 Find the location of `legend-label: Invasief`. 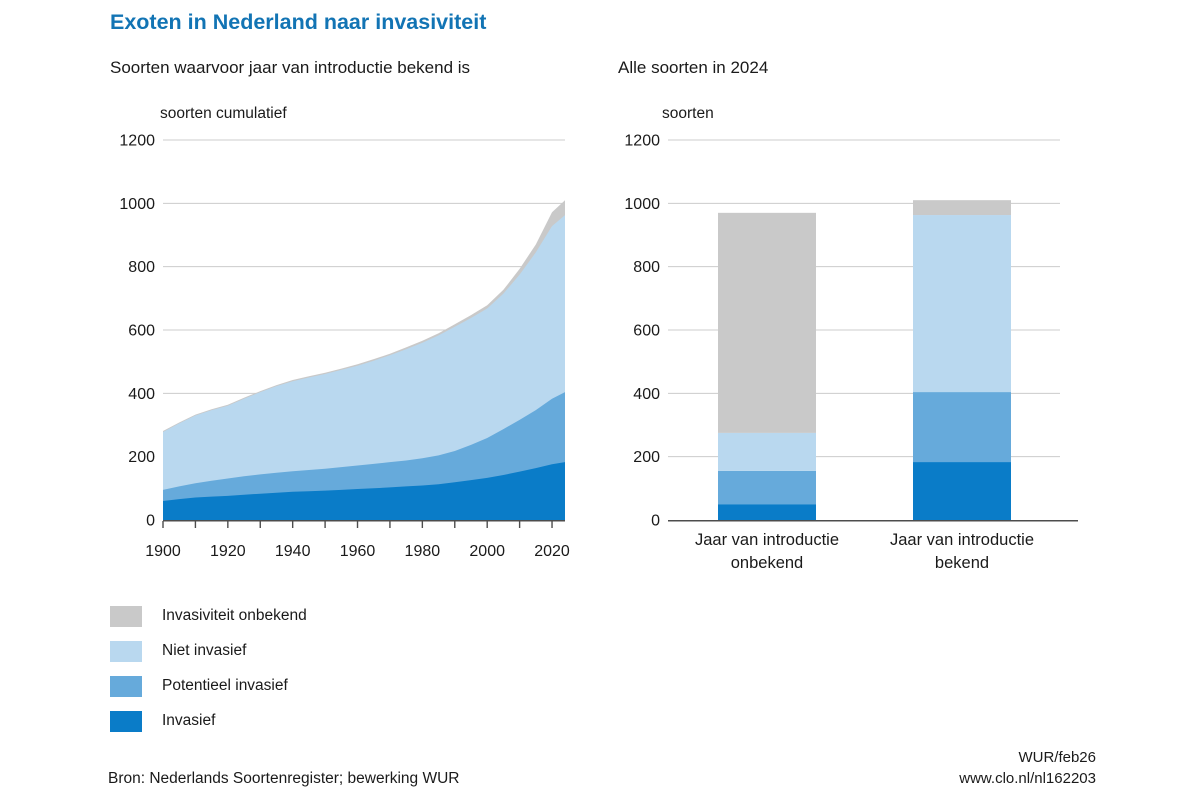

legend-label: Invasief is located at coordinates (189, 720).